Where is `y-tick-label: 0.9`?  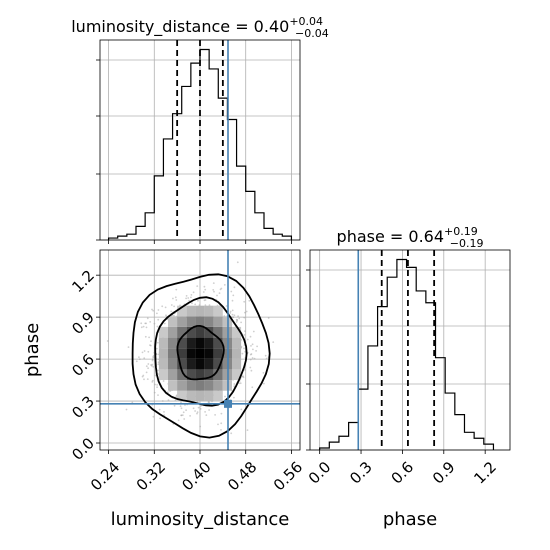 y-tick-label: 0.9 is located at coordinates (83, 323).